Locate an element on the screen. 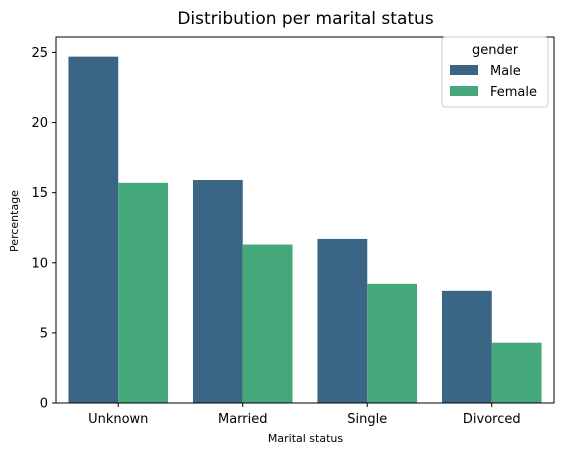  x-tick-label-single: Single is located at coordinates (367, 419).